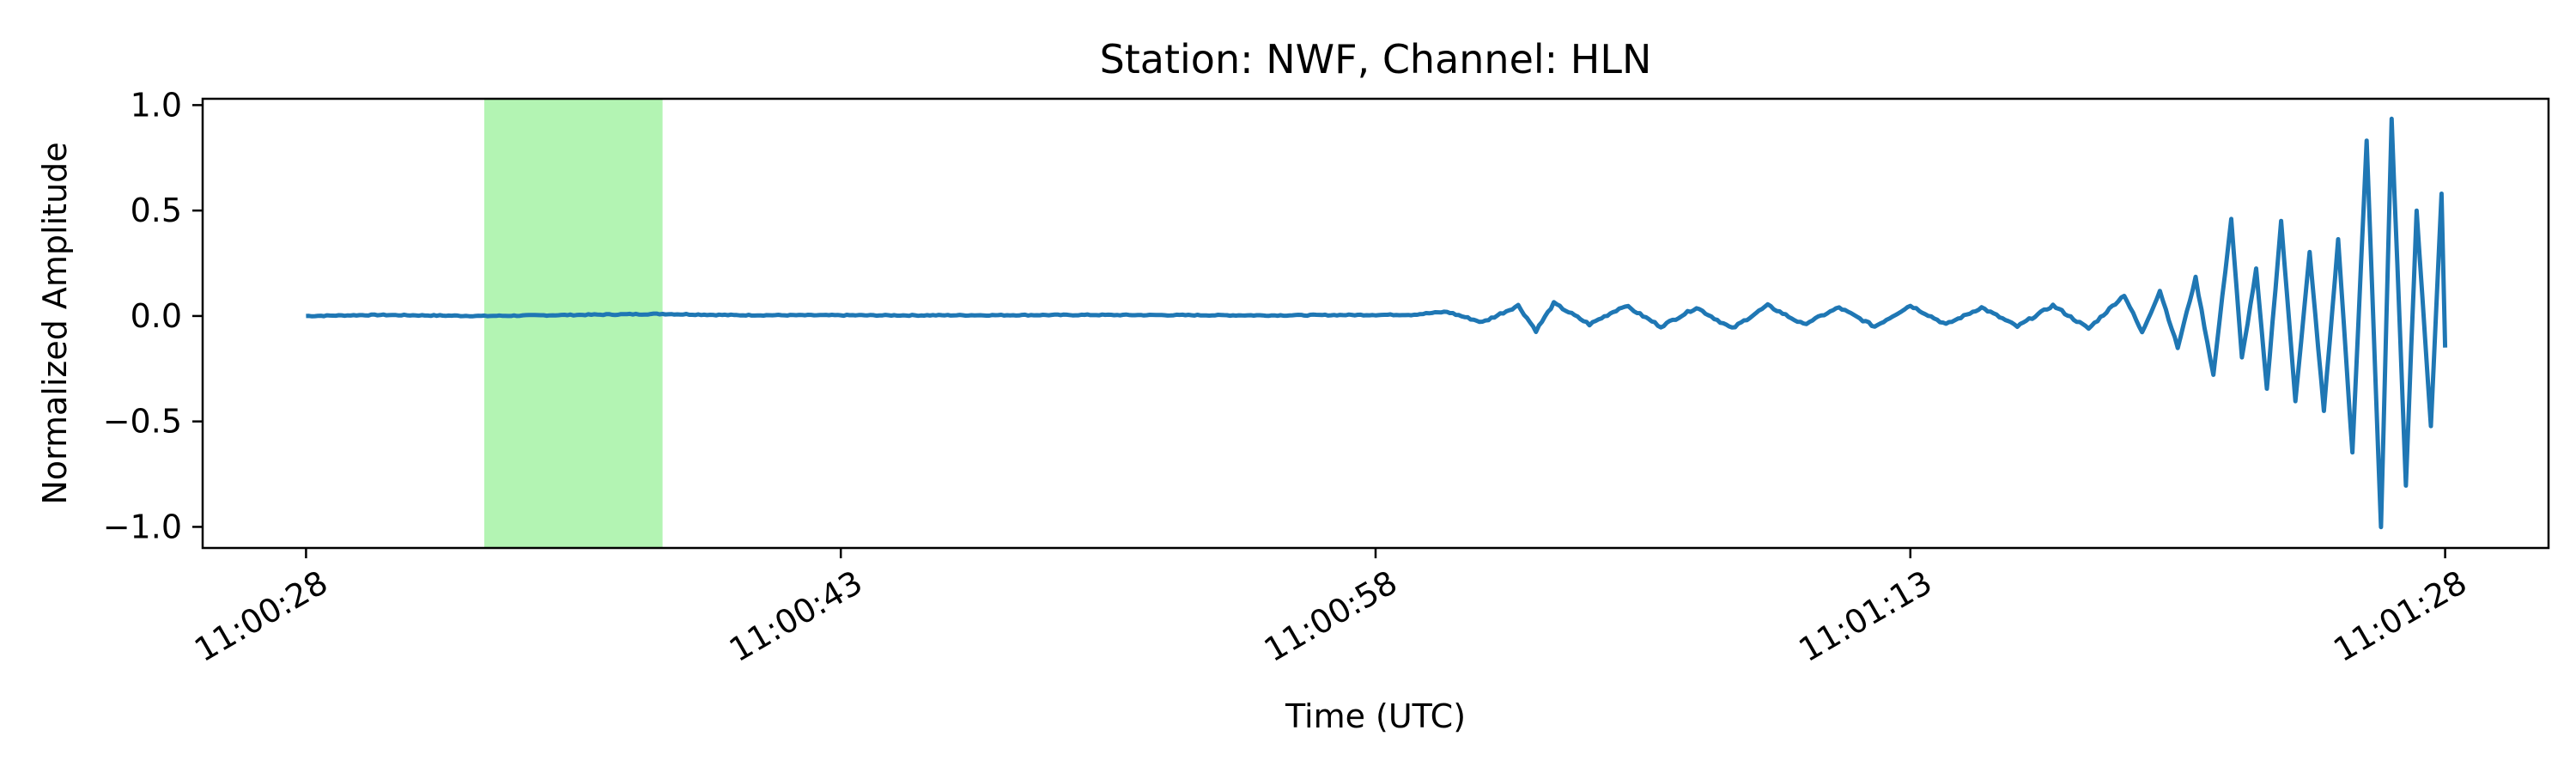  What do you see at coordinates (1376, 59) in the screenshot?
I see `chart-title: Station: NWF, Channel: HLN` at bounding box center [1376, 59].